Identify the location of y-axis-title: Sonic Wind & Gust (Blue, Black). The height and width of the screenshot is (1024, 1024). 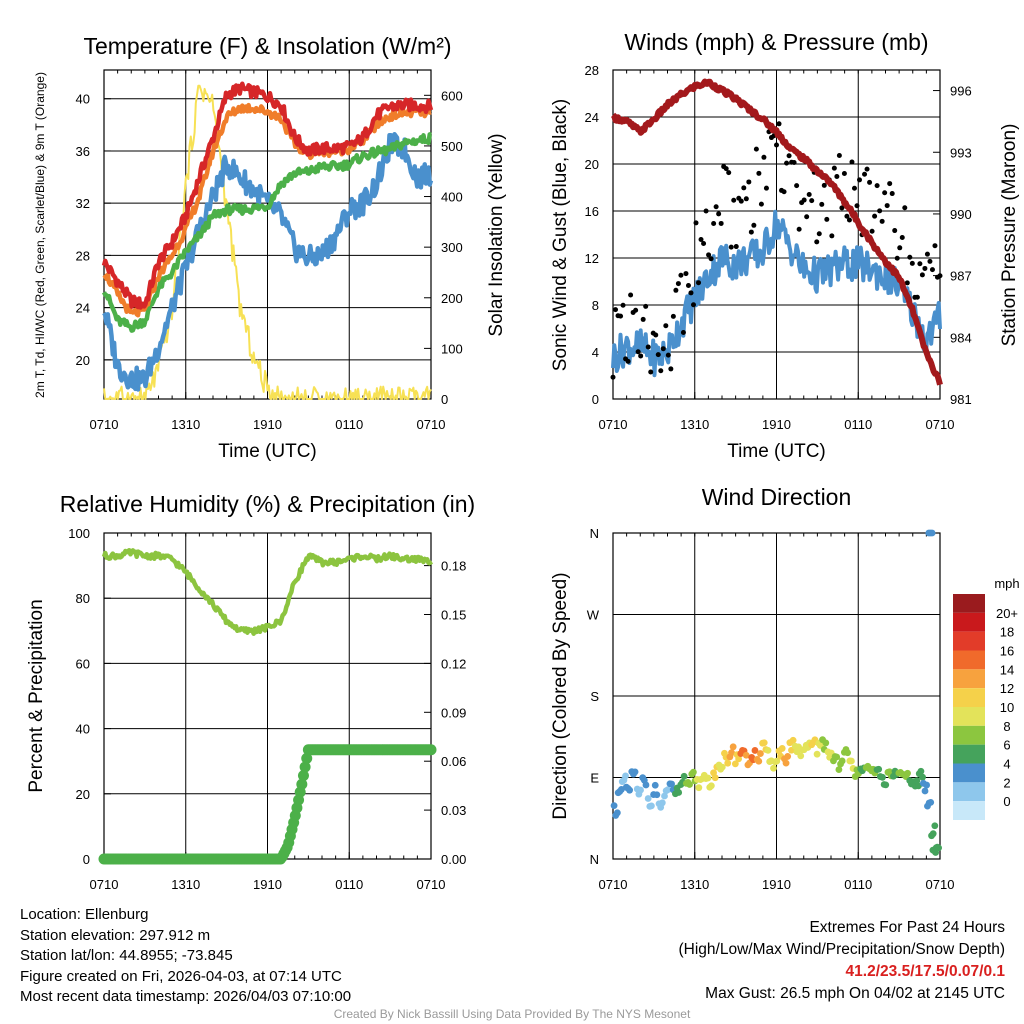
(560, 235).